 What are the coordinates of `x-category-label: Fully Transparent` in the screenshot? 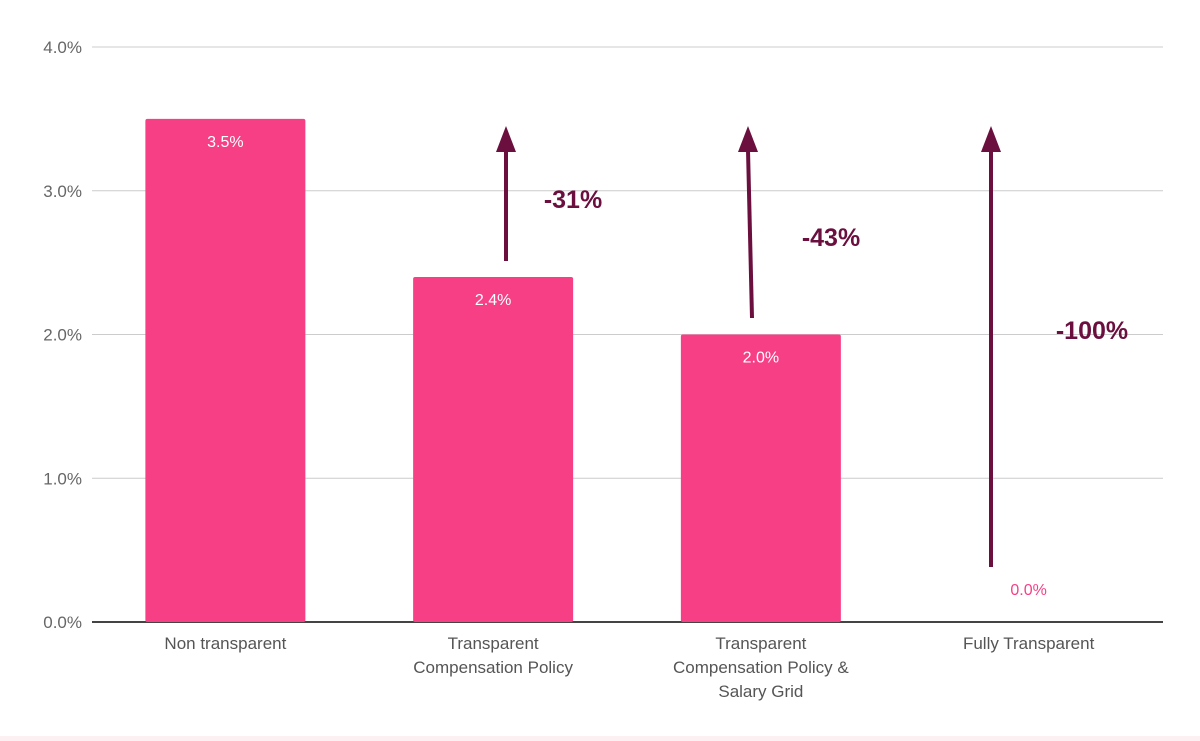 It's located at (1029, 643).